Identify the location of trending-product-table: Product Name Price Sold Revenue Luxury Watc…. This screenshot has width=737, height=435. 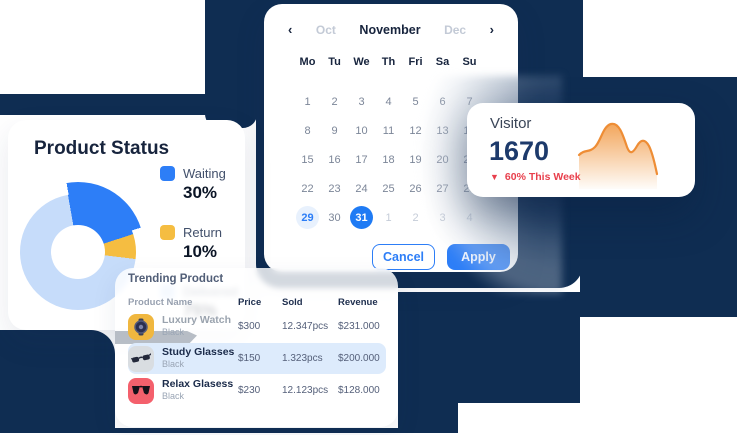
(257, 350).